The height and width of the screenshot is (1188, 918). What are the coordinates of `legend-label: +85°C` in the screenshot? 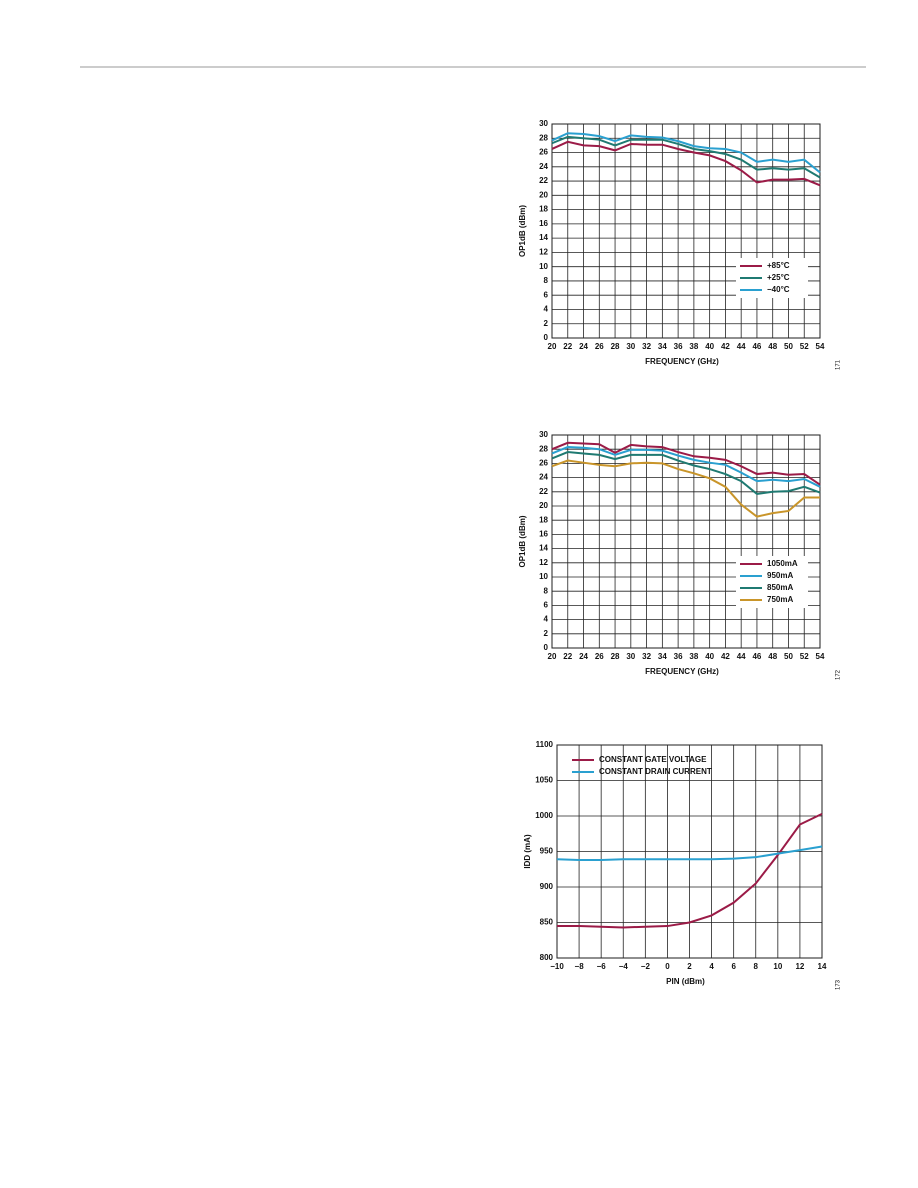 It's located at (778, 265).